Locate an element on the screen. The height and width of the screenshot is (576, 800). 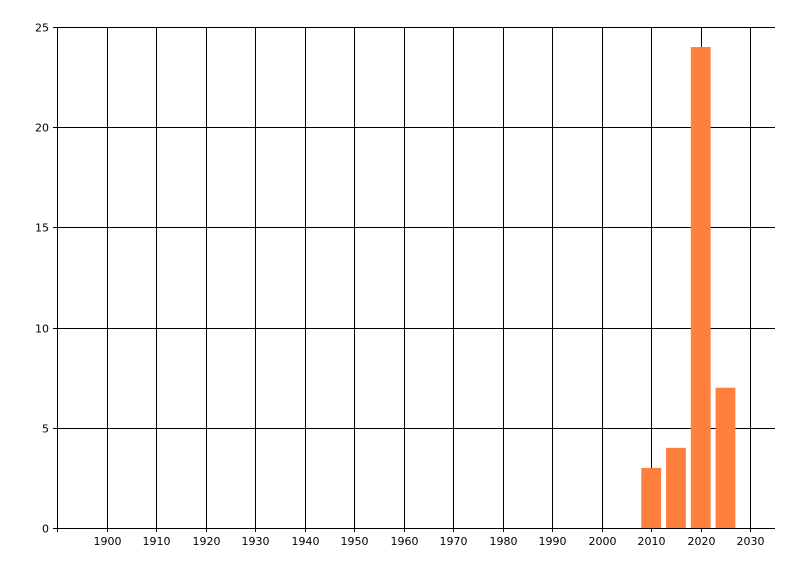
x-tick-label: 1930 is located at coordinates (256, 541).